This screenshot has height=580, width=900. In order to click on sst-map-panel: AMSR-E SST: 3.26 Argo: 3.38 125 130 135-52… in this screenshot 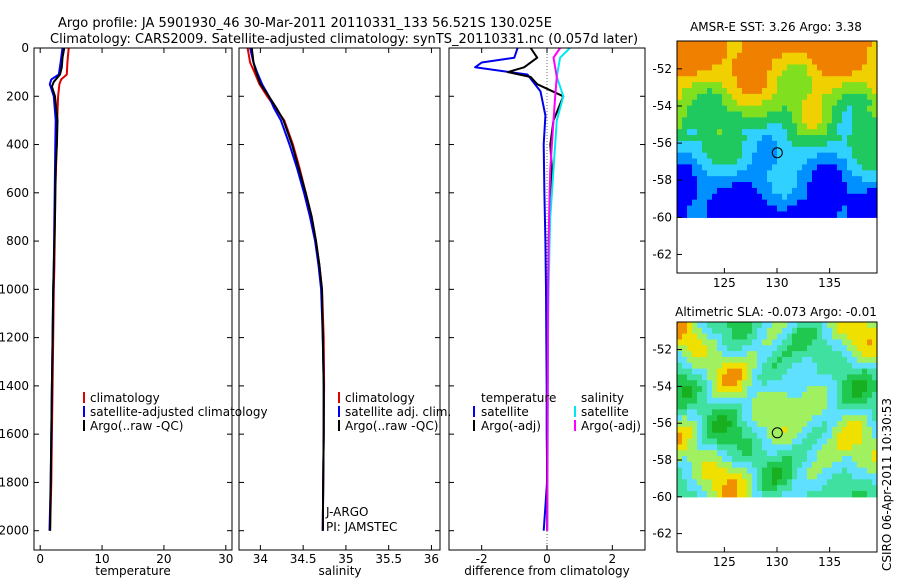, I will do `click(765, 155)`.